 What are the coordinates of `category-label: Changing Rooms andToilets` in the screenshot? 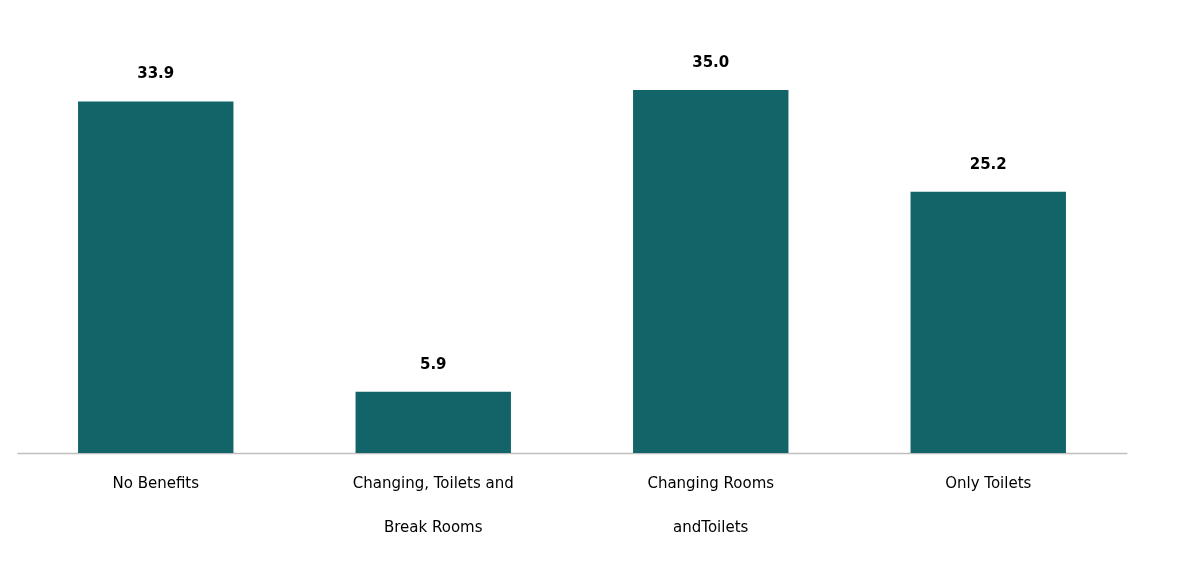 It's located at (711, 504).